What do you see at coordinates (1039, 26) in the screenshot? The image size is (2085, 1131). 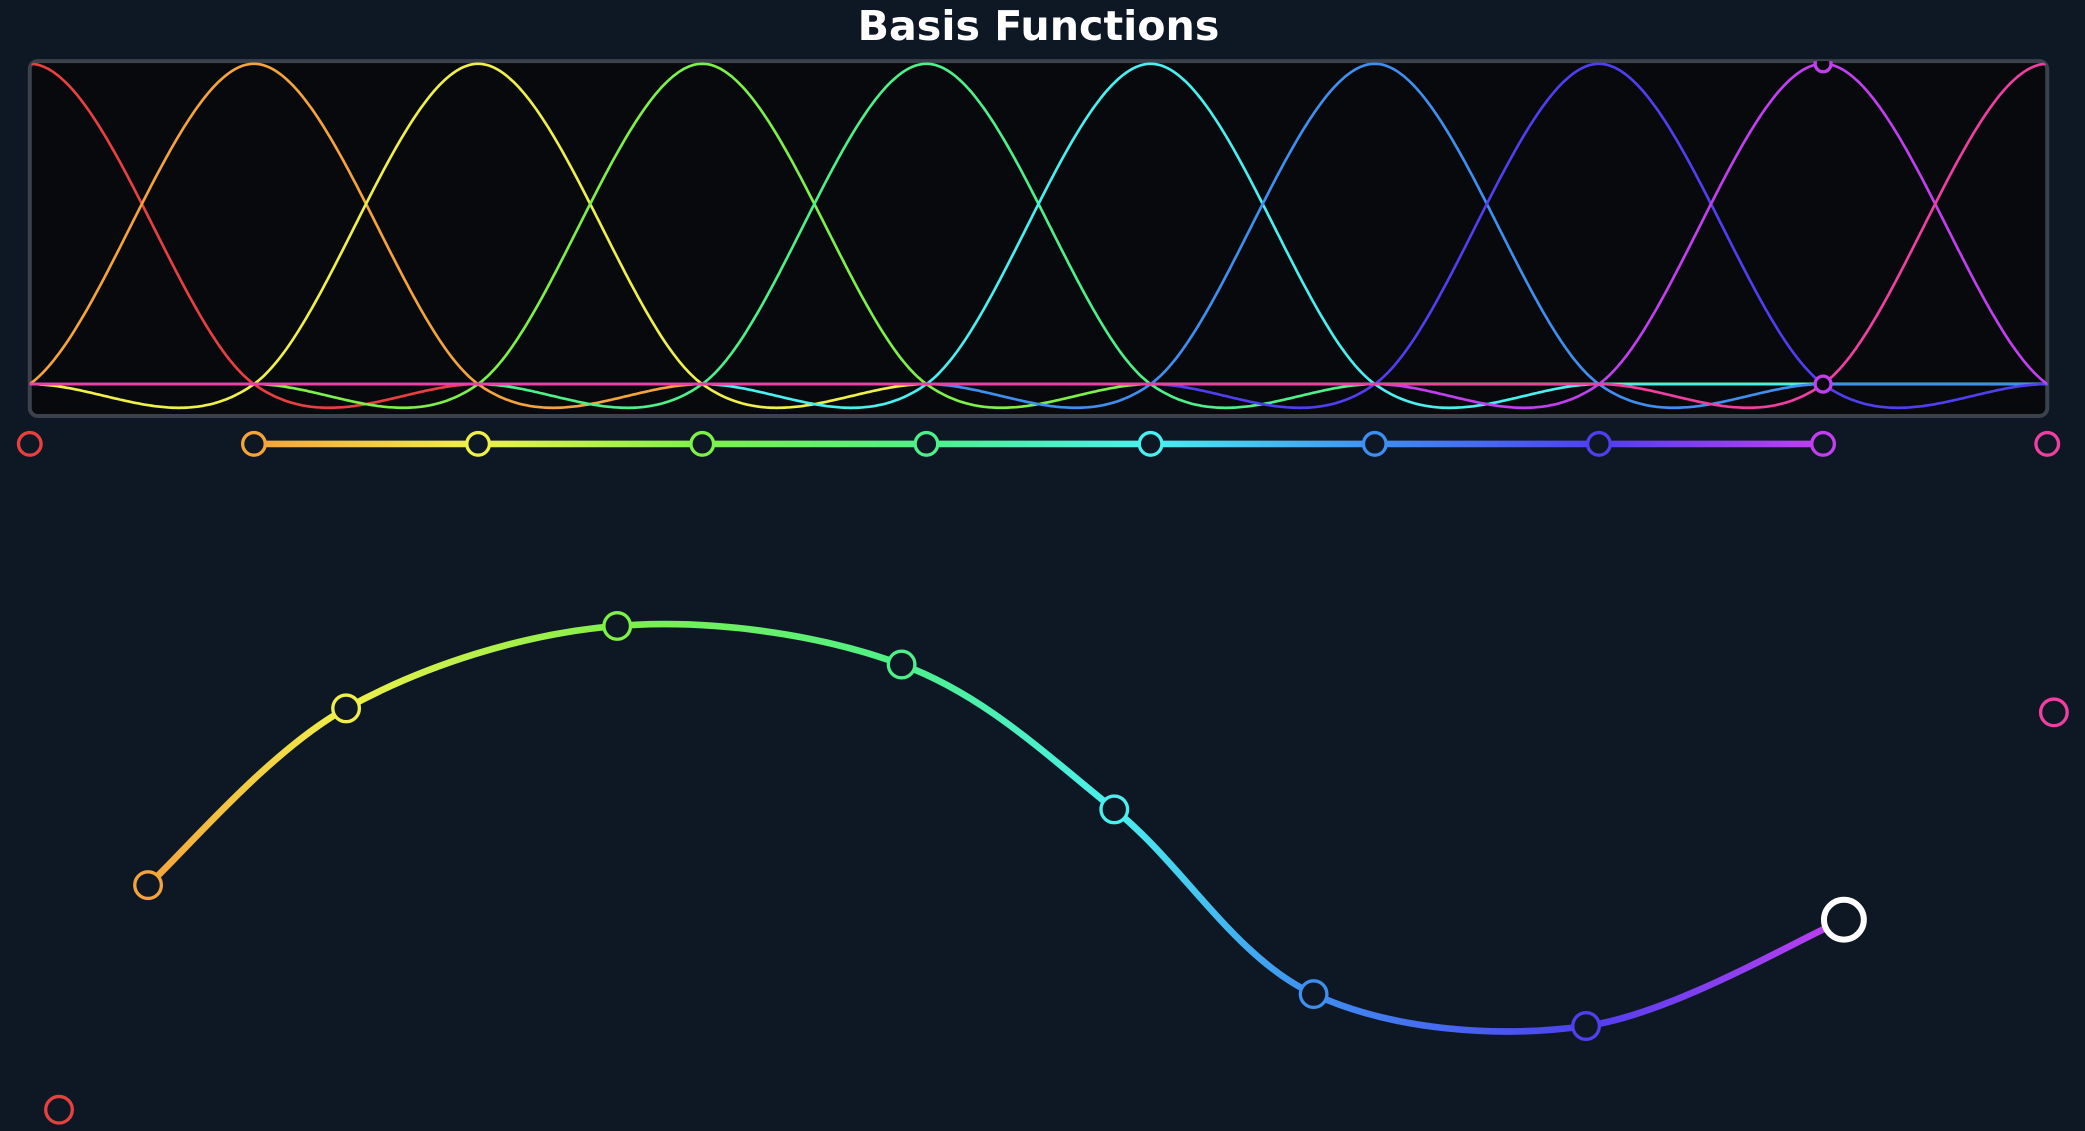 I see `title: Basis Functions` at bounding box center [1039, 26].